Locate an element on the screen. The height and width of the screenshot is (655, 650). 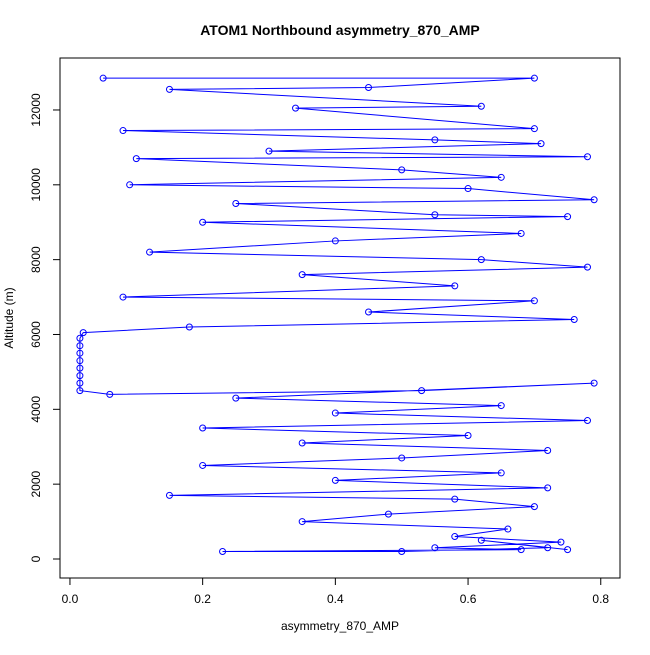
x-tick-label: 0.0 is located at coordinates (70, 599).